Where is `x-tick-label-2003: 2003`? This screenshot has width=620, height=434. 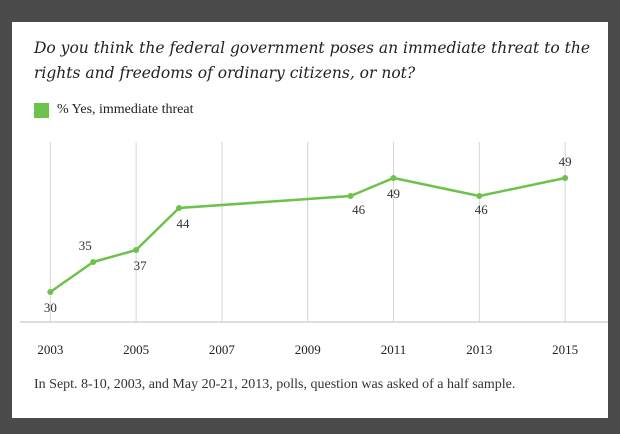
x-tick-label-2003: 2003 is located at coordinates (50, 349).